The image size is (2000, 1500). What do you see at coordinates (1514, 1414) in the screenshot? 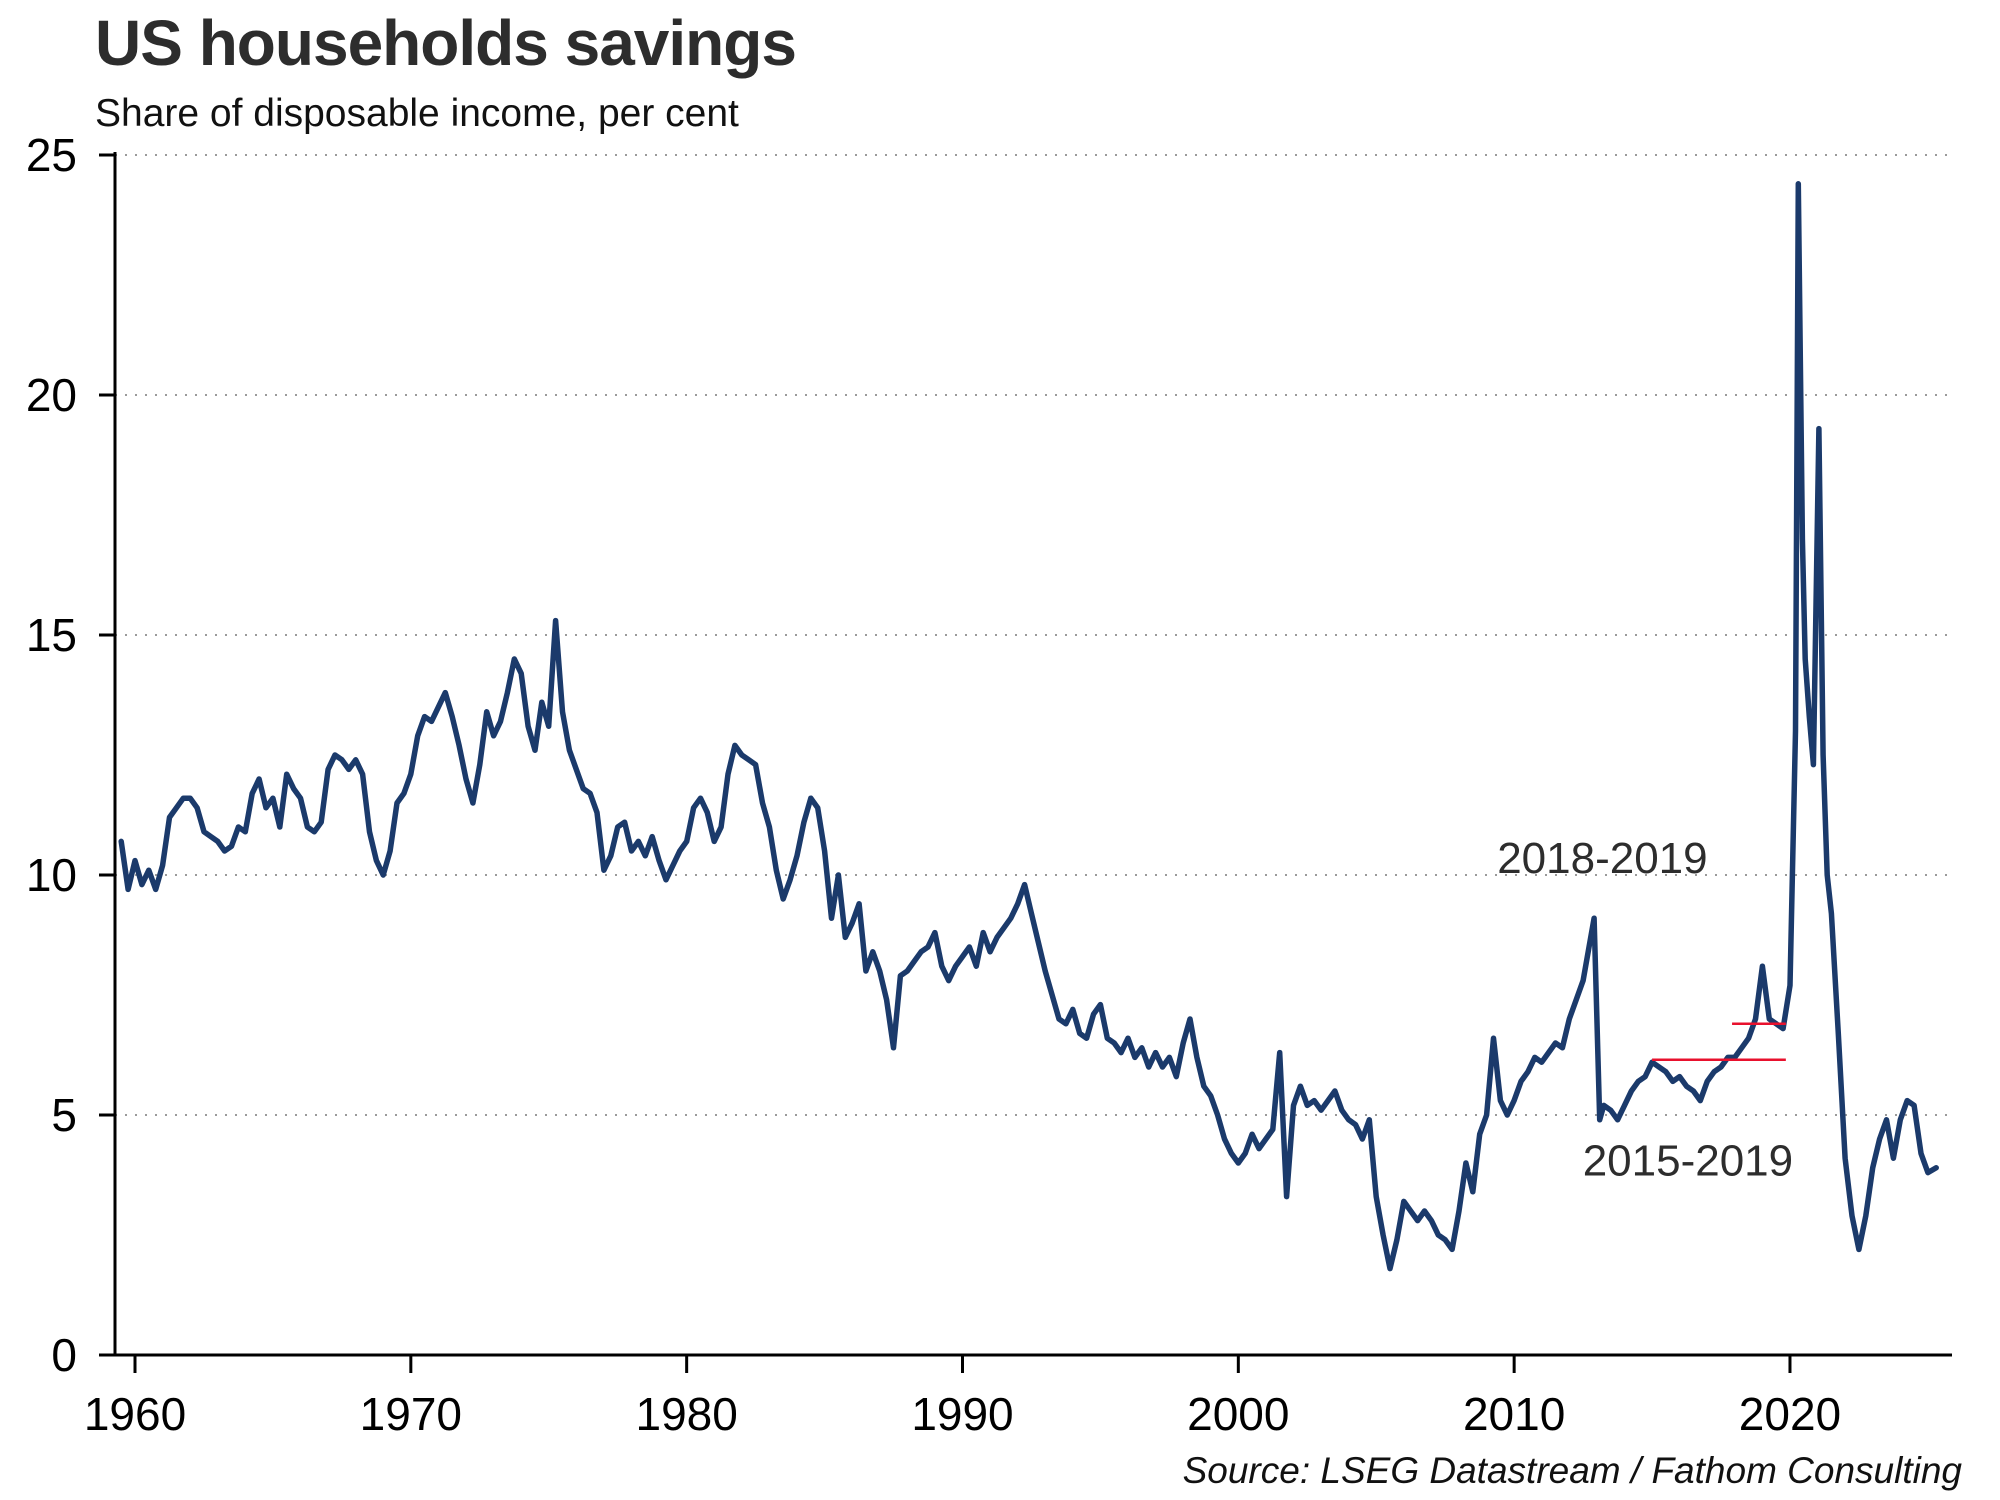
I see `x-tick-label-2010: 2010` at bounding box center [1514, 1414].